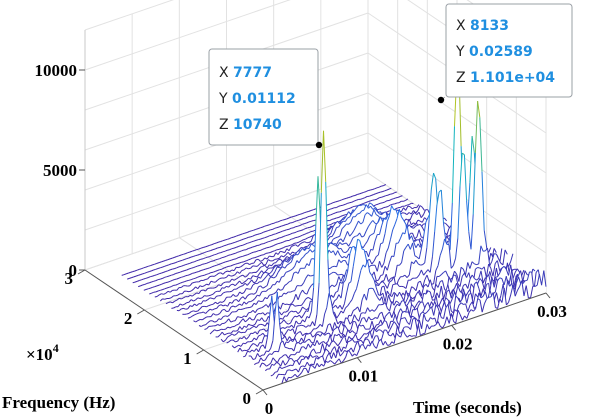  What do you see at coordinates (259, 392) in the screenshot?
I see `y-tick-mark` at bounding box center [259, 392].